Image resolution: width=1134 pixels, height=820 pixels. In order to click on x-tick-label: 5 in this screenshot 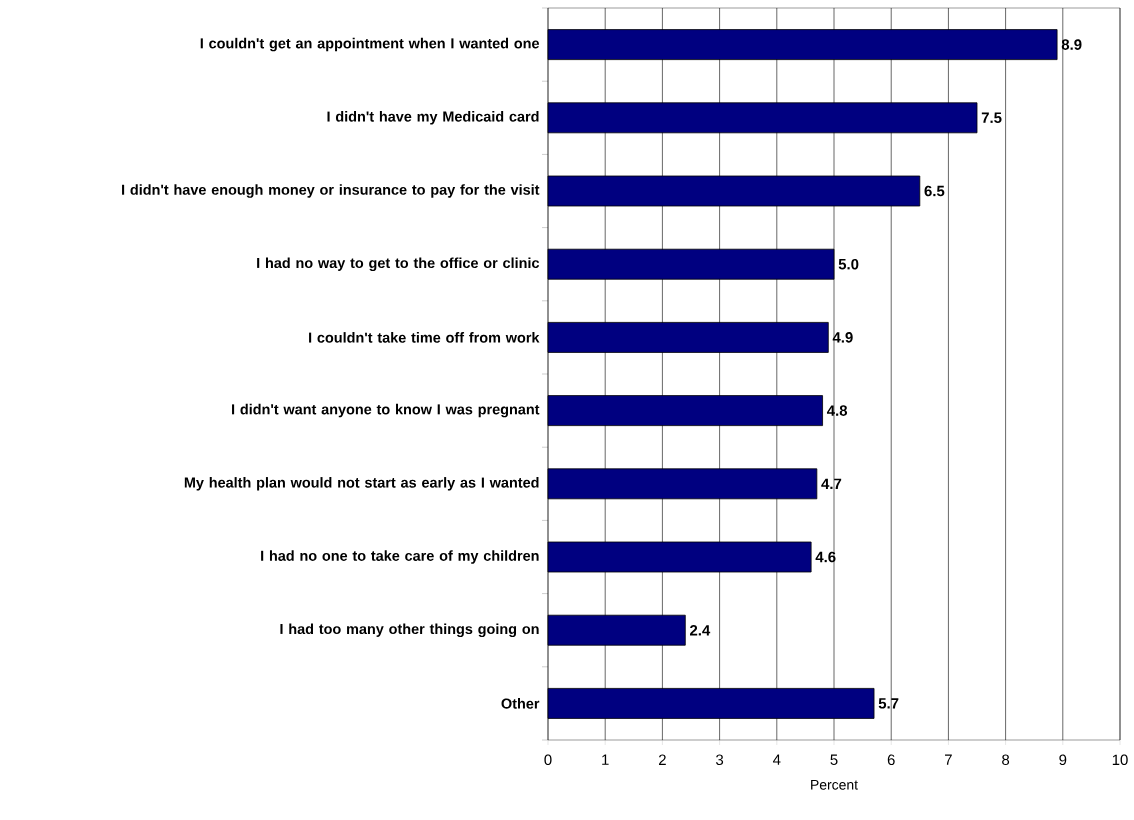, I will do `click(834, 759)`.